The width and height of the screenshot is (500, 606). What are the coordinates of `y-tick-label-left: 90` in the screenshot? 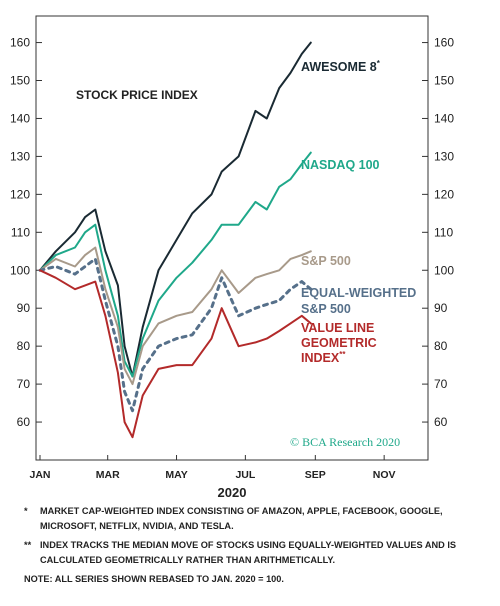 It's located at (24, 308).